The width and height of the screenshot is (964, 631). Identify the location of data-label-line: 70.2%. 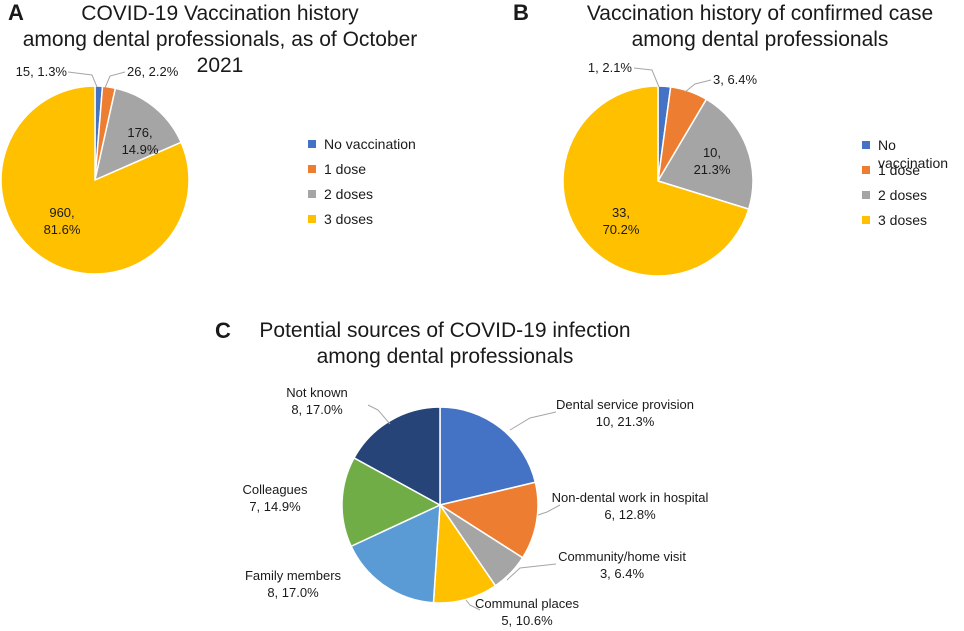
(621, 229).